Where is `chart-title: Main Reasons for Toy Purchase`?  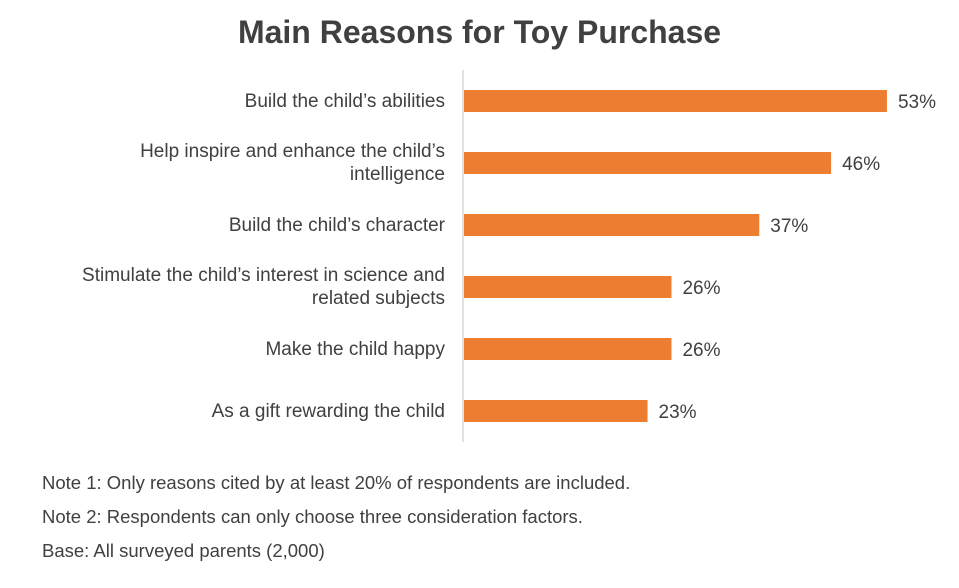
chart-title: Main Reasons for Toy Purchase is located at coordinates (479, 32).